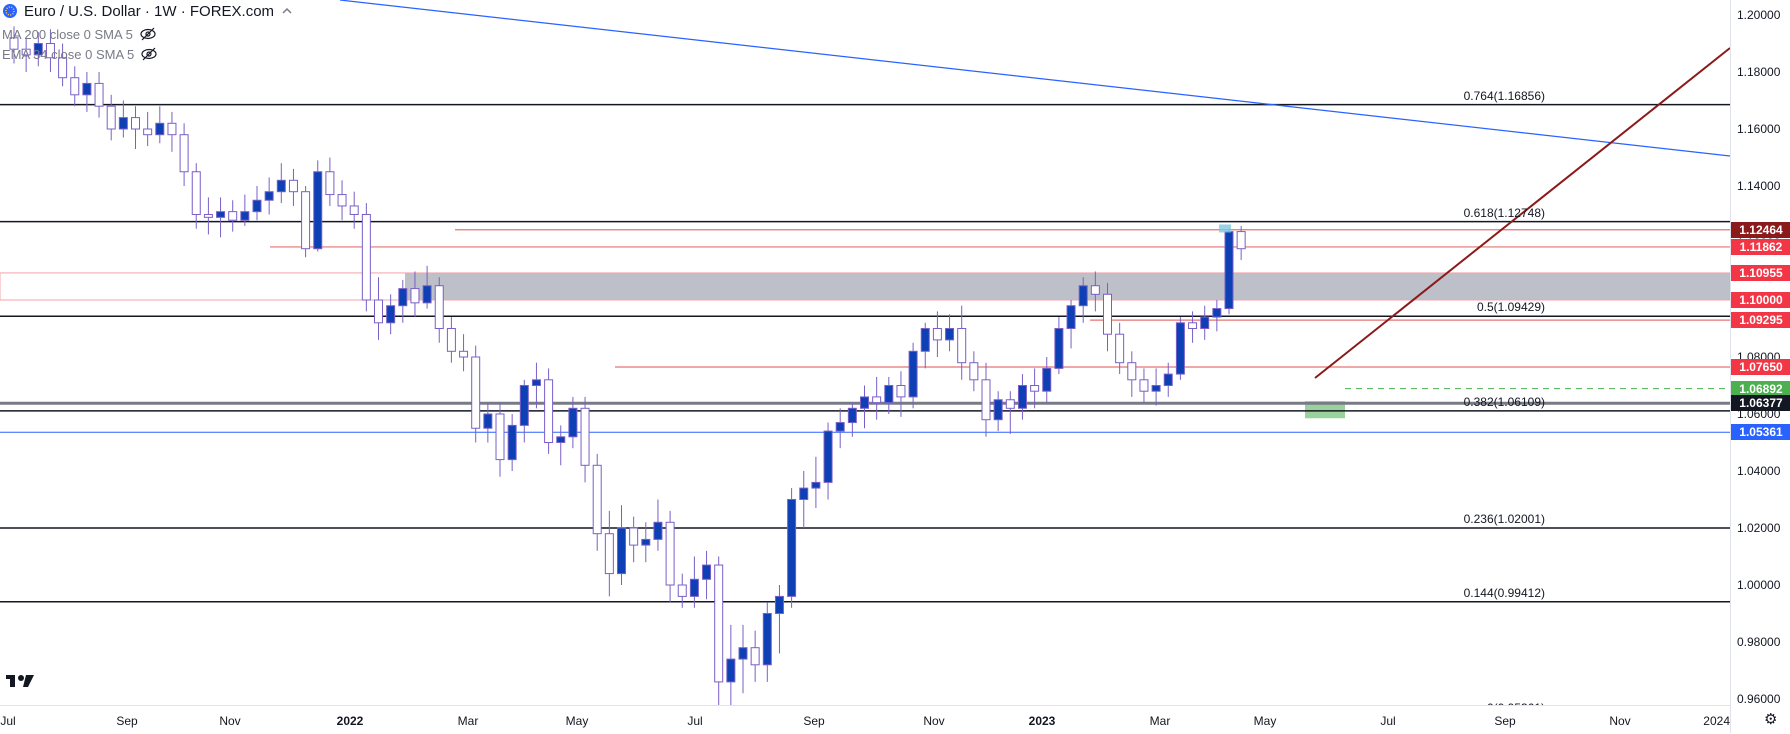 The height and width of the screenshot is (734, 1790). What do you see at coordinates (1760, 388) in the screenshot?
I see `price-label: 1.06892` at bounding box center [1760, 388].